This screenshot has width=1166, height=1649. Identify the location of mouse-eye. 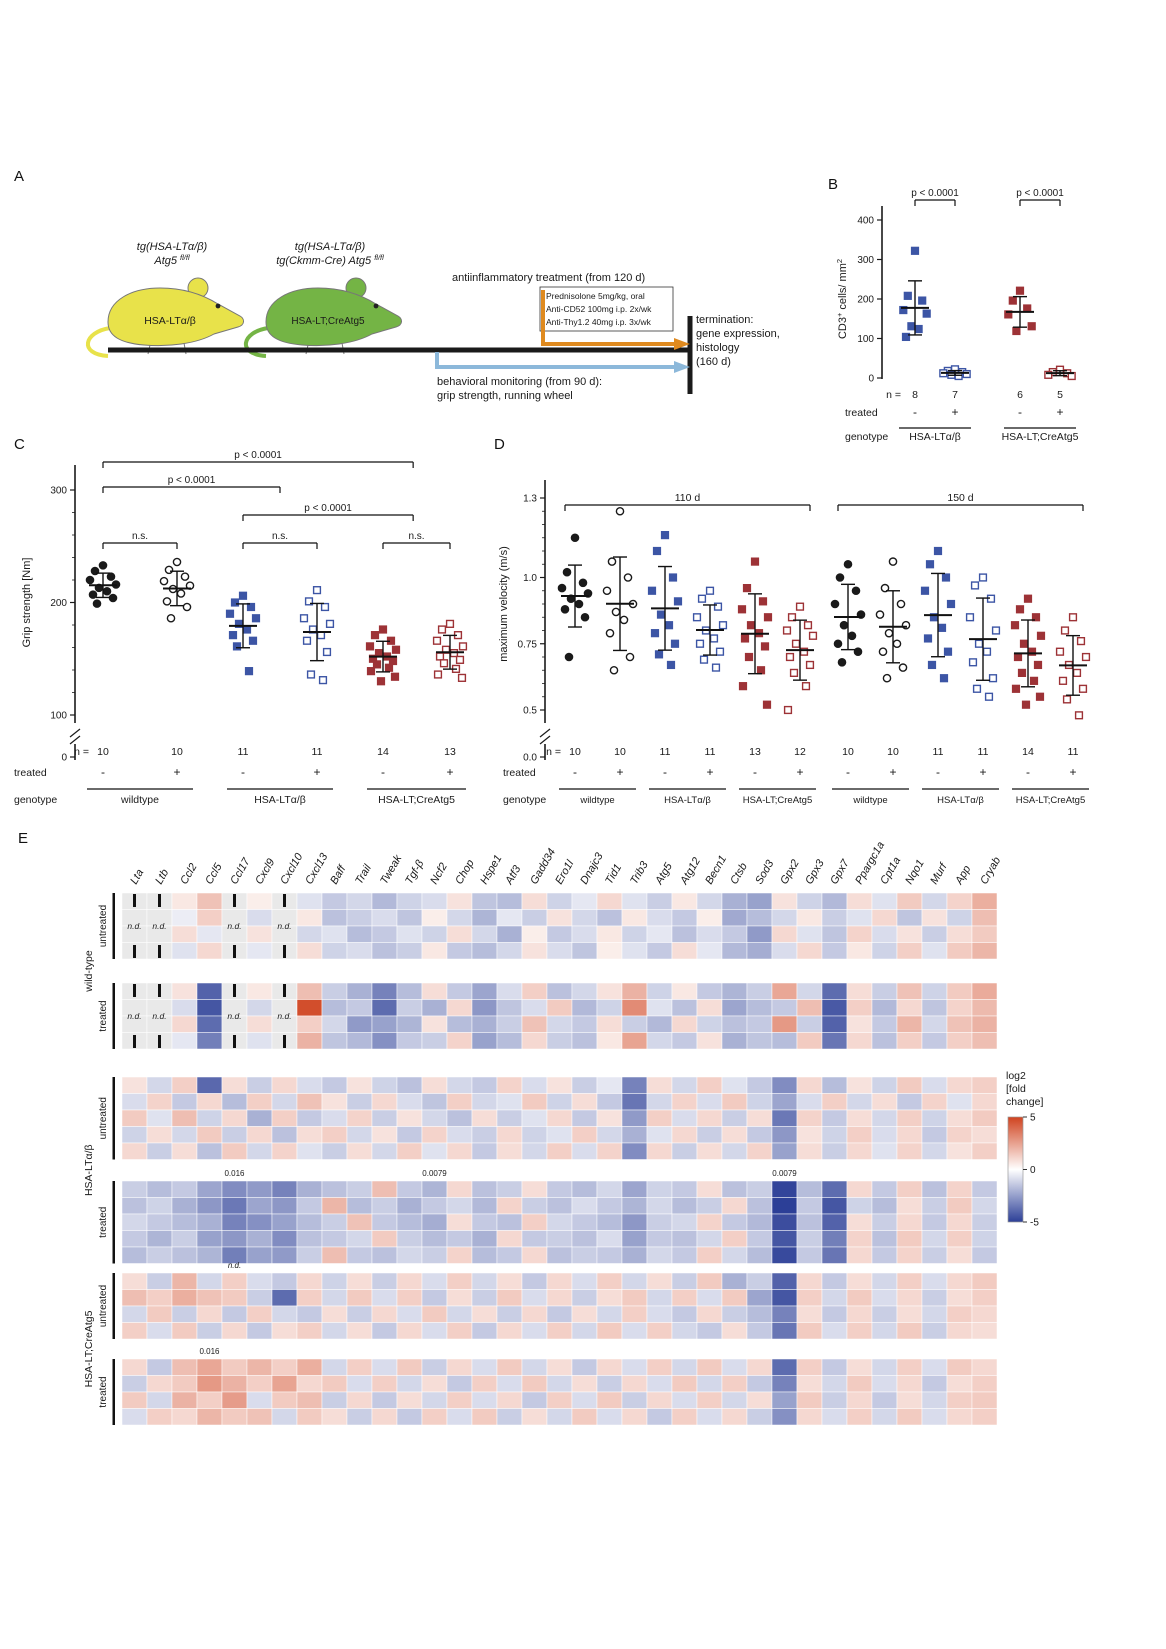
(218, 306).